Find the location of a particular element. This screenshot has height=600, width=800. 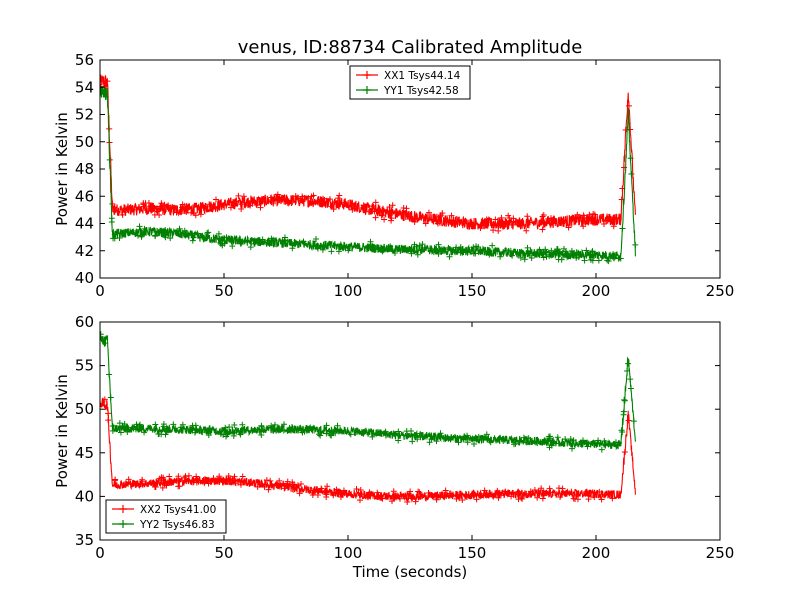

legend-label: XX2 Tsys41.00 is located at coordinates (178, 510).